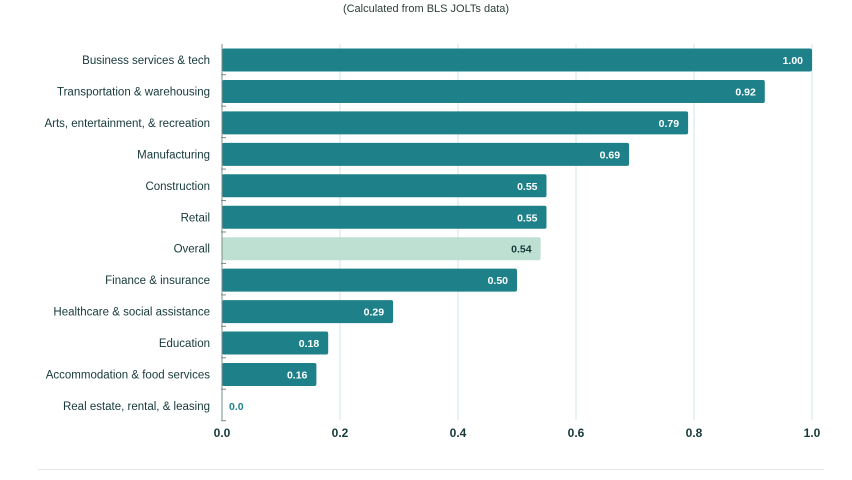 Image resolution: width=852 pixels, height=480 pixels. Describe the element at coordinates (793, 61) in the screenshot. I see `bar-value-label: 1.00` at that location.